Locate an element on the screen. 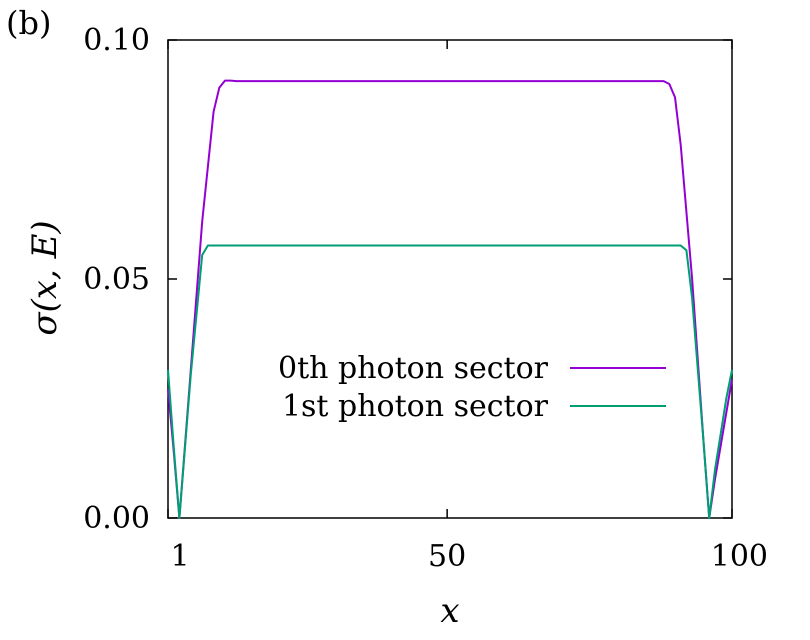  y-tick-labels: 0.00 0.05 0.10 is located at coordinates (116, 279).